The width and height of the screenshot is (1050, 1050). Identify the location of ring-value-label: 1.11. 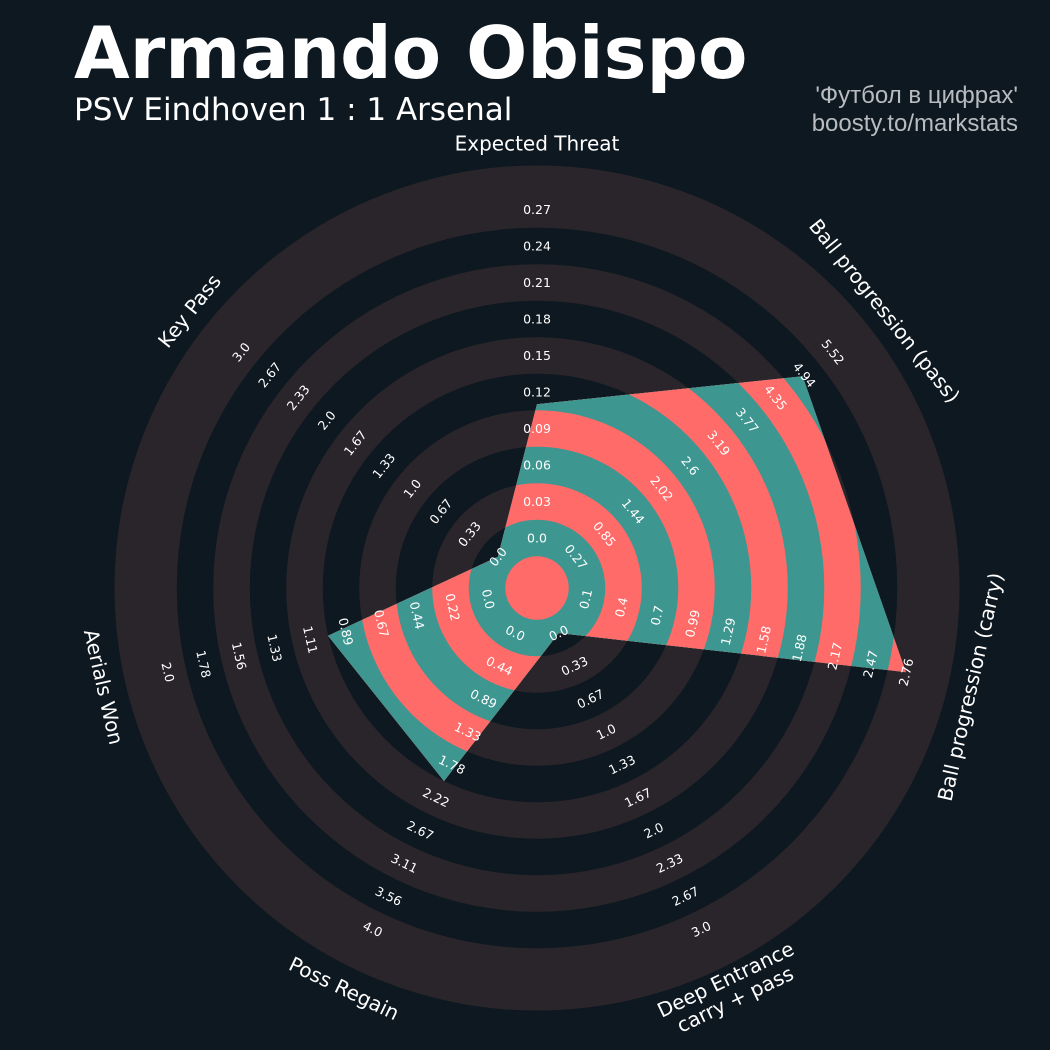
(310, 639).